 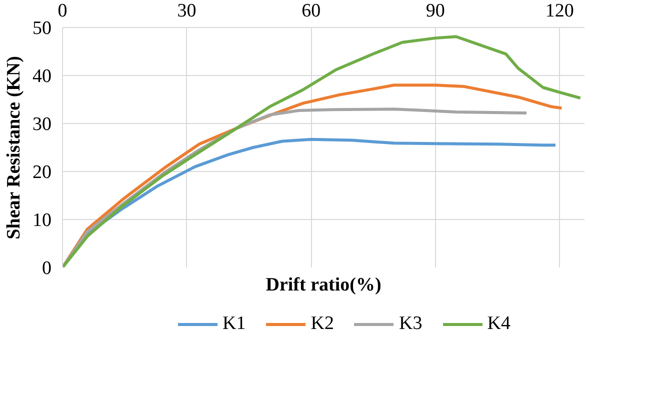 I want to click on legend-label: K2, so click(x=322, y=324).